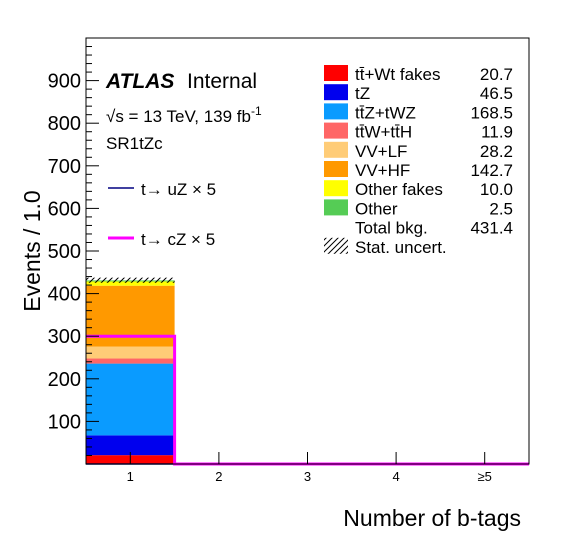 The image size is (571, 547). Describe the element at coordinates (491, 170) in the screenshot. I see `legend-yield-5: 142.7` at that location.